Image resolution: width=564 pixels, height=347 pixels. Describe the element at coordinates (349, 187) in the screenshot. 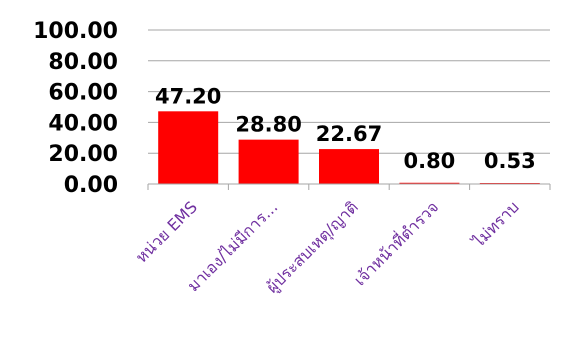

I see `x-axis-tick-marks` at that location.